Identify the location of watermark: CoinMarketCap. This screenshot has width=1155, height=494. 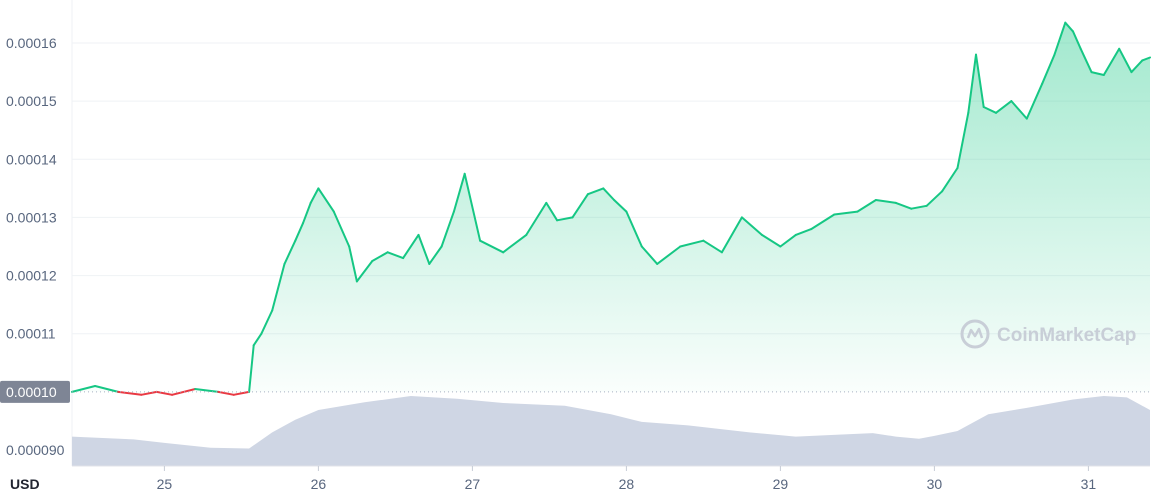
(1048, 334).